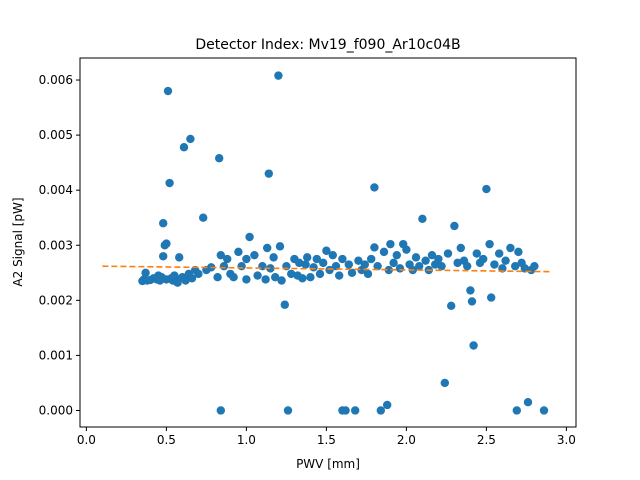  What do you see at coordinates (246, 440) in the screenshot?
I see `x-tick-label: 1.0` at bounding box center [246, 440].